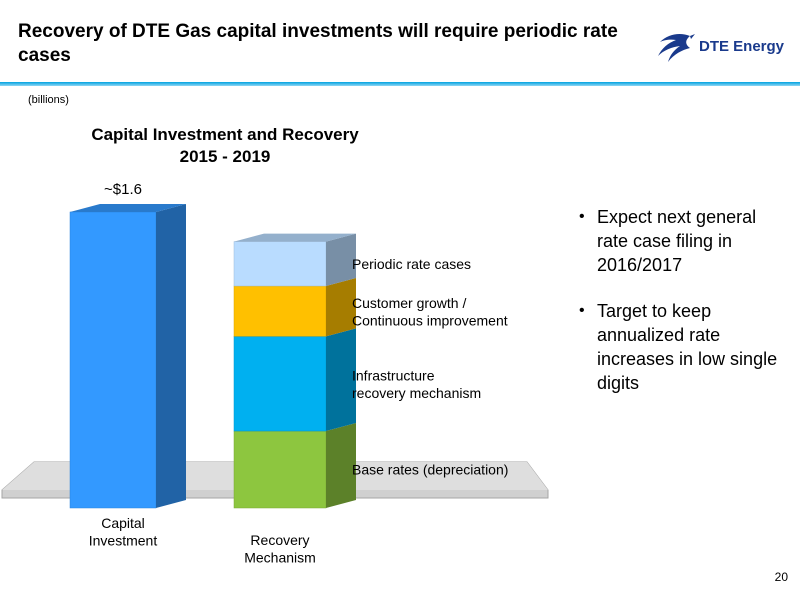  Describe the element at coordinates (48, 100) in the screenshot. I see `units-label: (billions)` at that location.